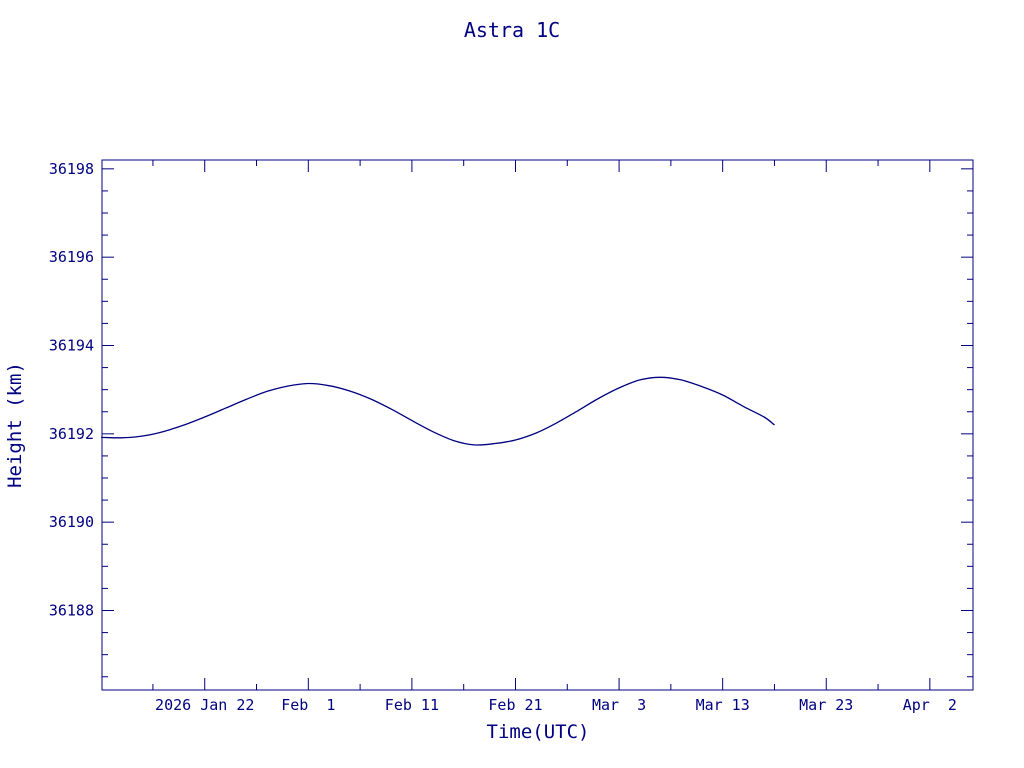 The width and height of the screenshot is (1024, 768). Describe the element at coordinates (71, 257) in the screenshot. I see `y-tick-label: 36196` at that location.